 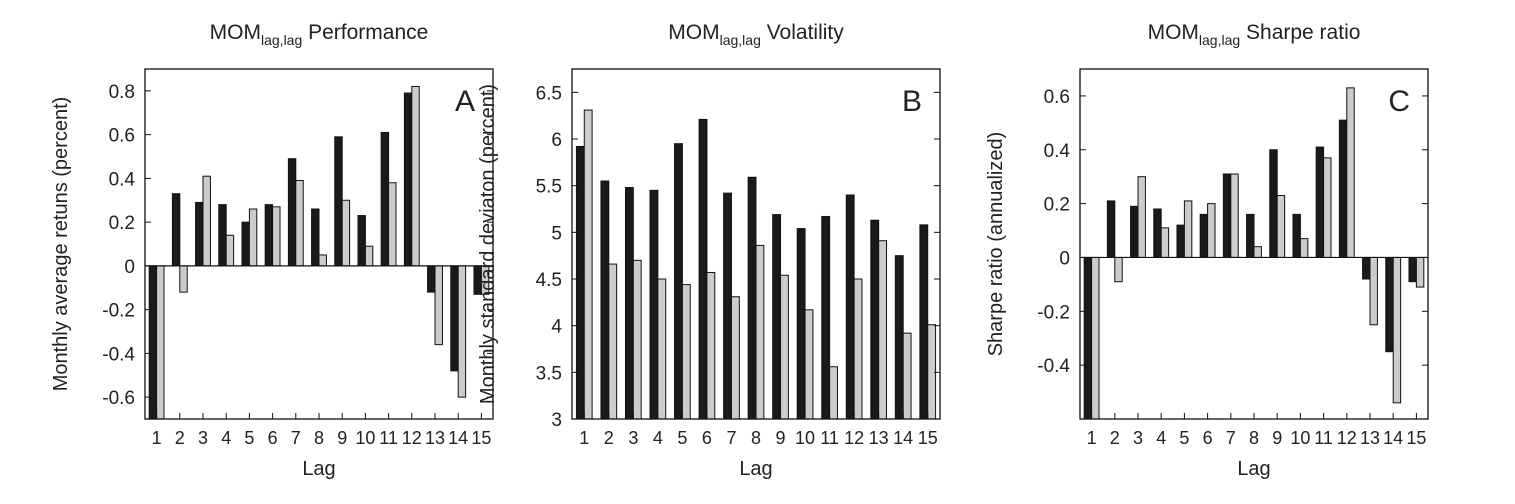 What do you see at coordinates (549, 280) in the screenshot?
I see `panel-b-ytick-label: 4.5` at bounding box center [549, 280].